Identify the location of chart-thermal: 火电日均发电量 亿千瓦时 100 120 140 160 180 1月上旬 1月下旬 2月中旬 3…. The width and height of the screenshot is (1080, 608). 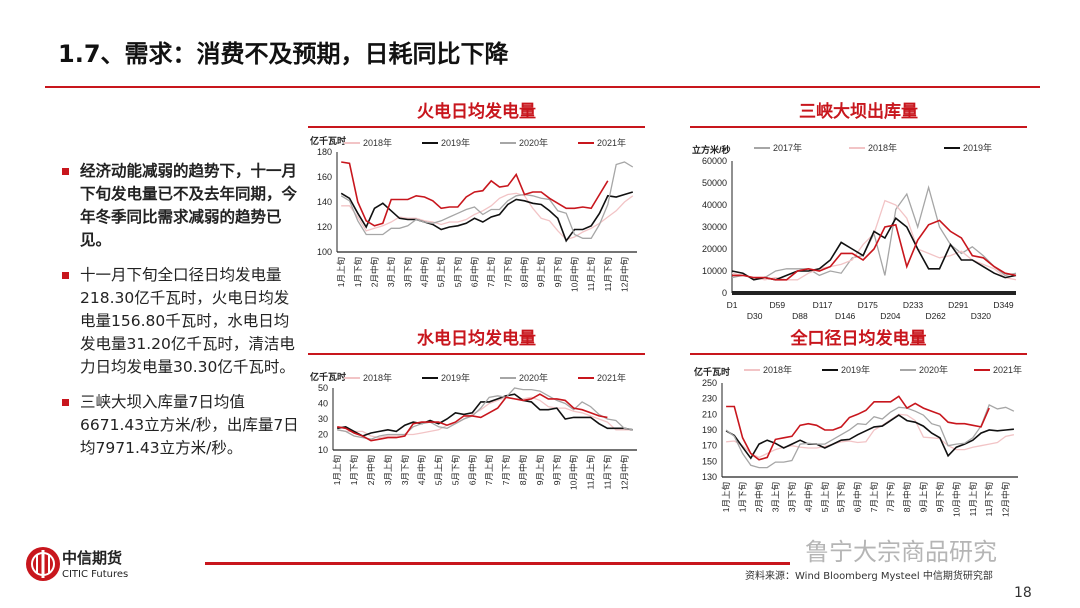
(476, 209).